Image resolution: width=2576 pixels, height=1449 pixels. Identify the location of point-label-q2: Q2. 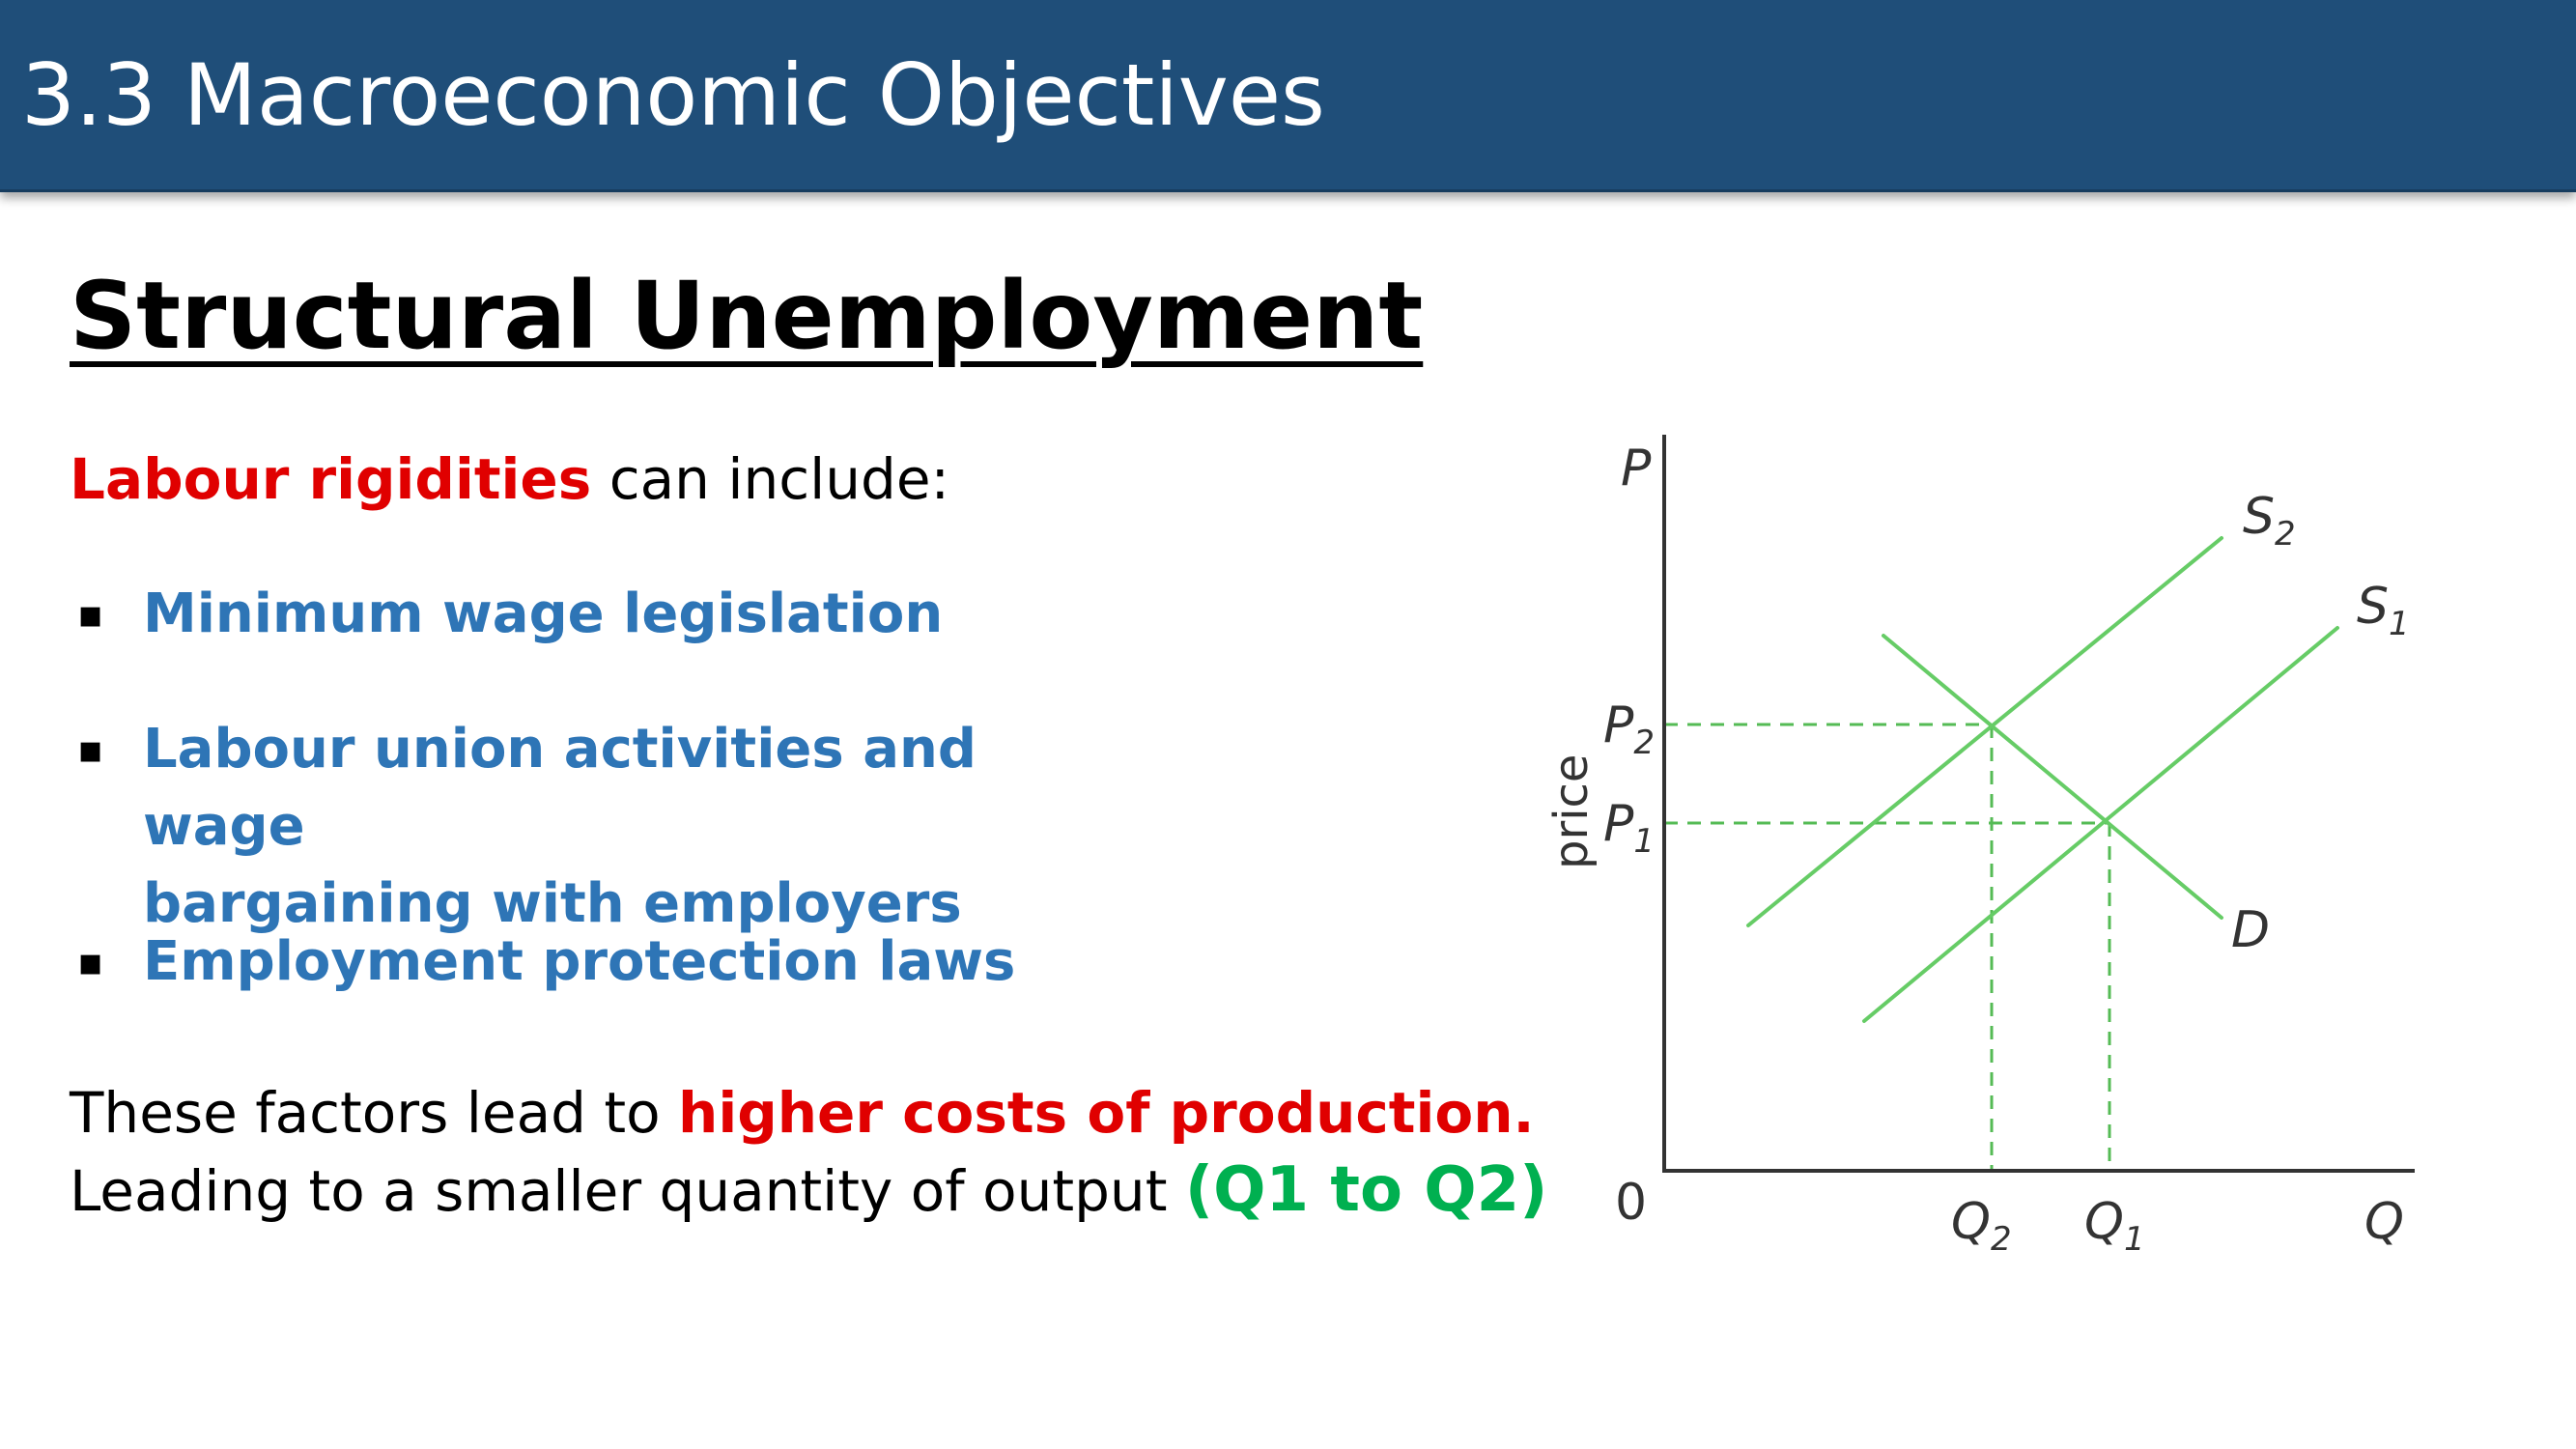
(1982, 1226).